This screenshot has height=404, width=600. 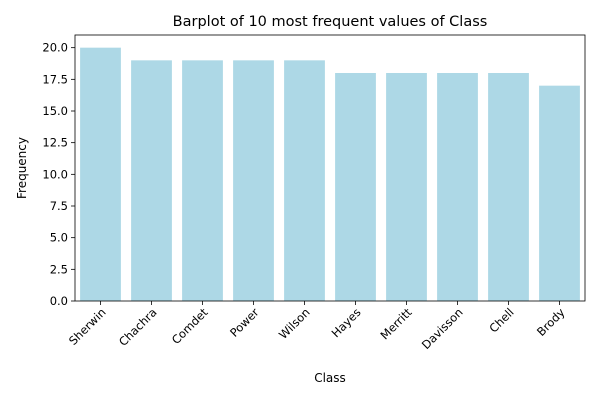 I want to click on y-axis-ticks: 0.0 2.5 5.0 7.5 10.0 12.5 15.0 17.5 20.0, so click(x=58, y=174).